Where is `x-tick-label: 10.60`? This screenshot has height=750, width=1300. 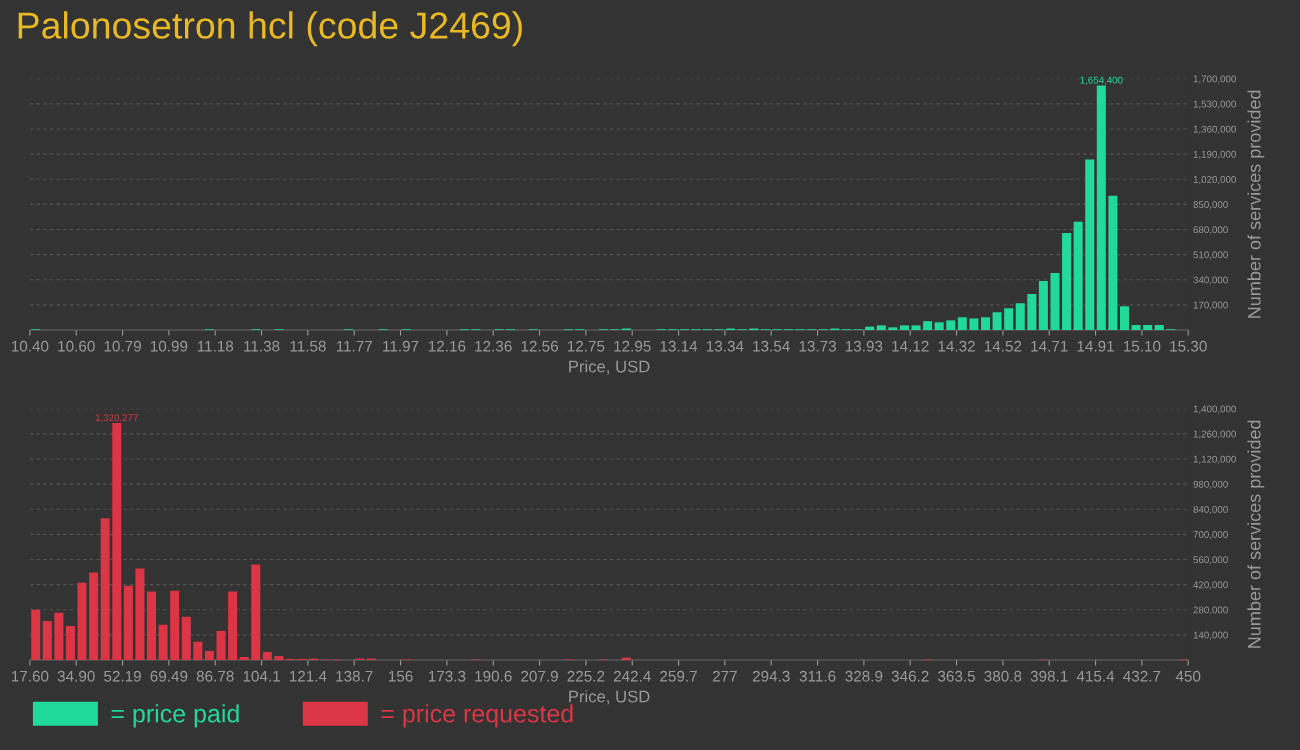
x-tick-label: 10.60 is located at coordinates (76, 346).